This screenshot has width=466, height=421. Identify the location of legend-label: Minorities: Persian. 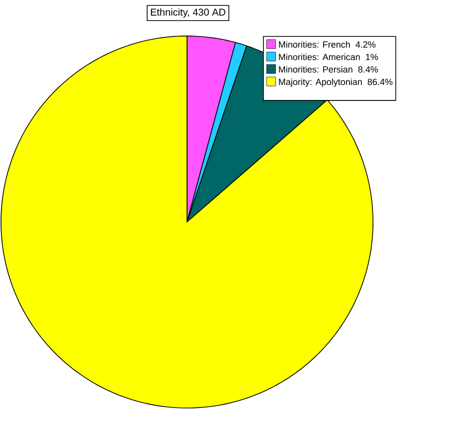
(315, 69).